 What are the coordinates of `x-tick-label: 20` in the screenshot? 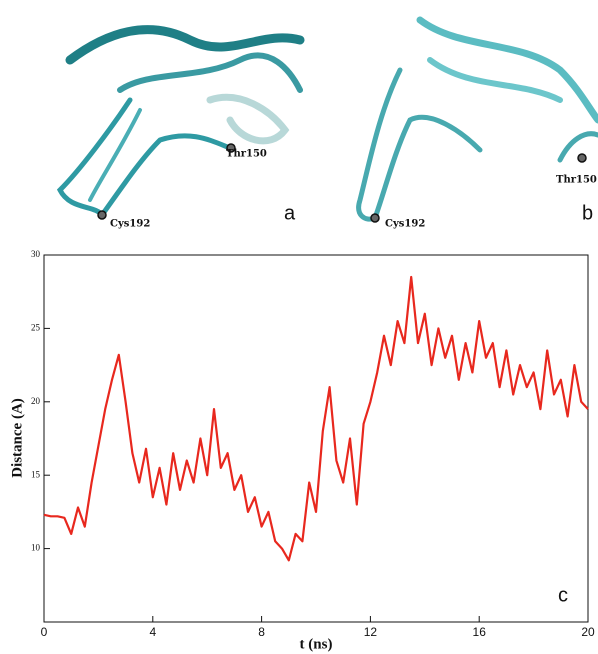 It's located at (588, 632).